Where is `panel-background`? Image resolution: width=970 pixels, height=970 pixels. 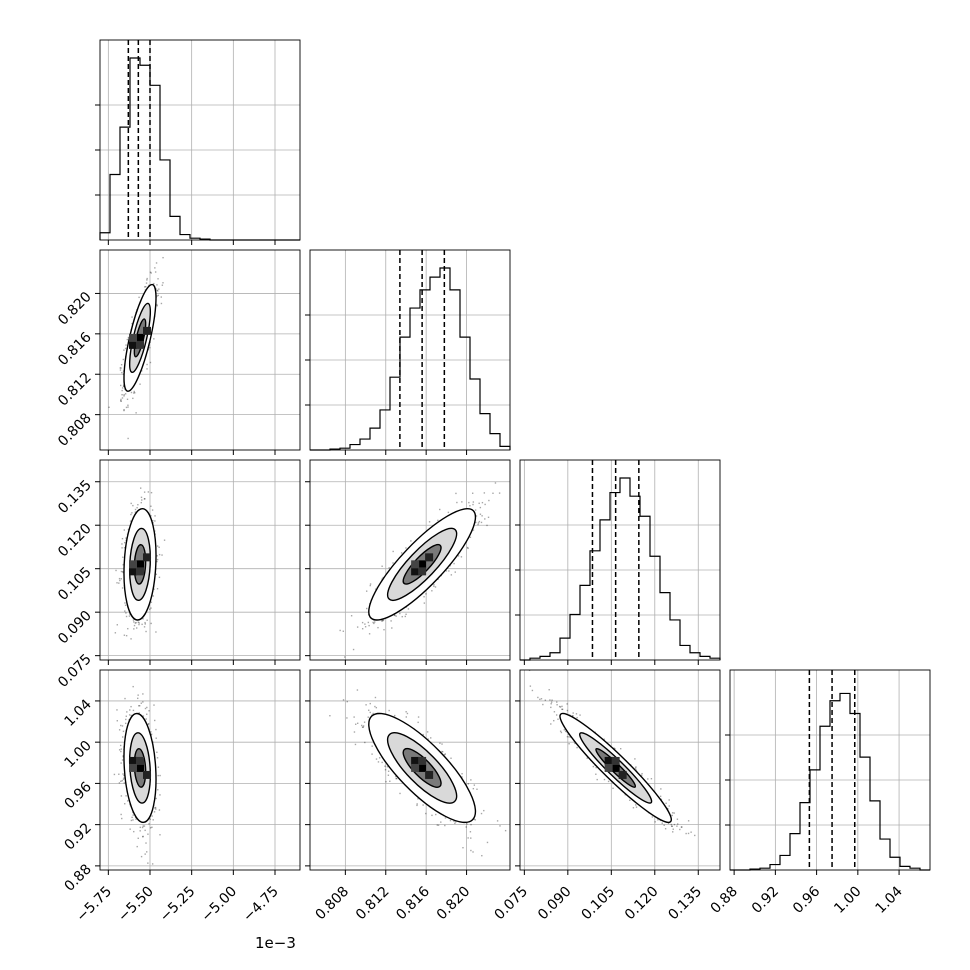 panel-background is located at coordinates (620, 560).